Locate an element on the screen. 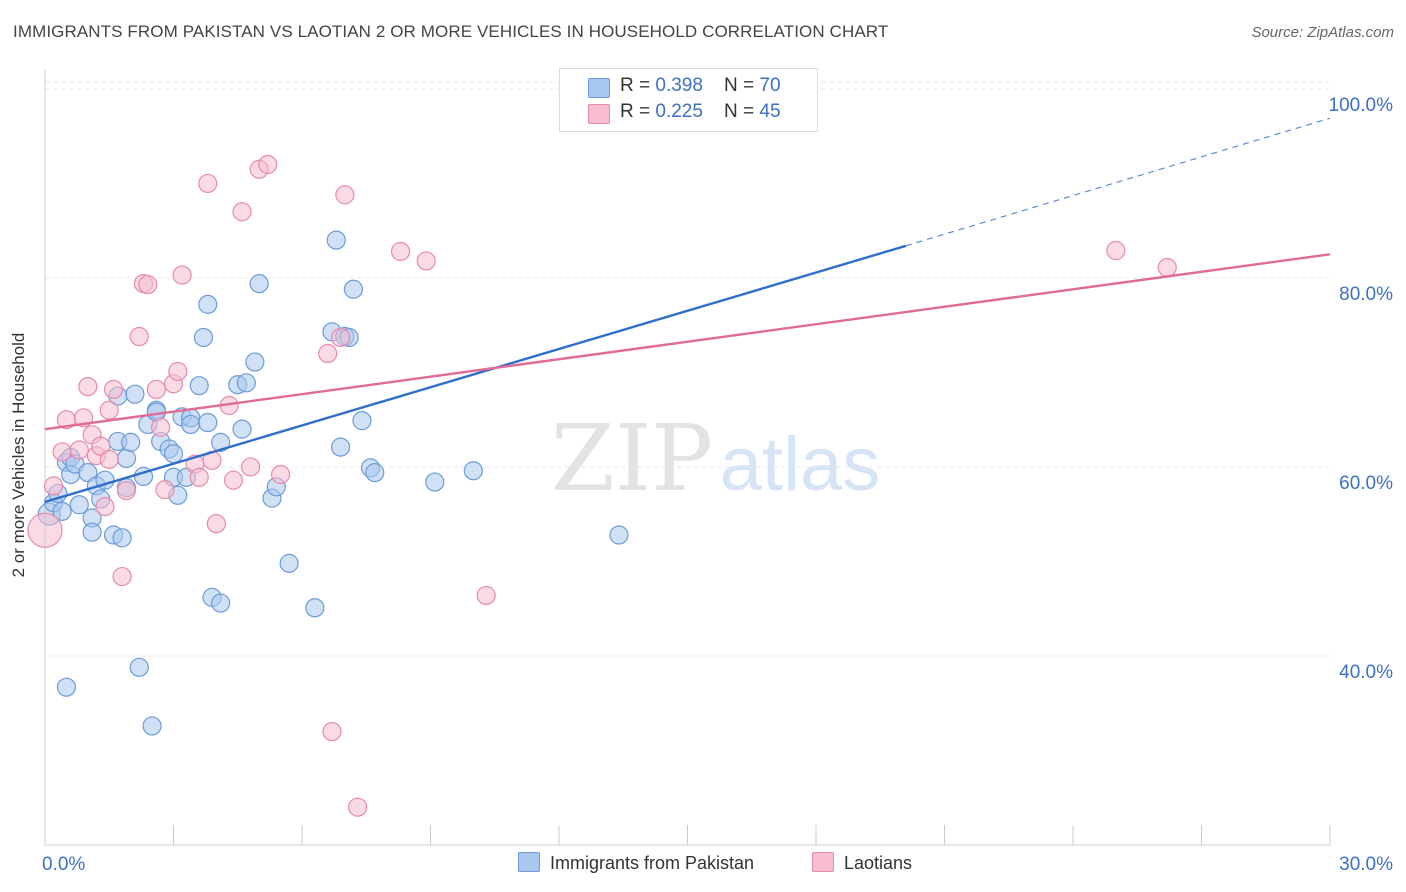  y-tick-label: 80.0% is located at coordinates (1366, 294).